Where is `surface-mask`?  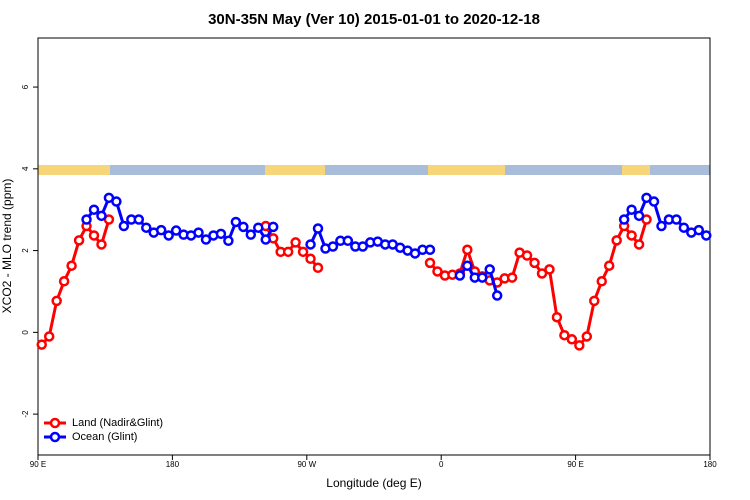 surface-mask is located at coordinates (374, 170).